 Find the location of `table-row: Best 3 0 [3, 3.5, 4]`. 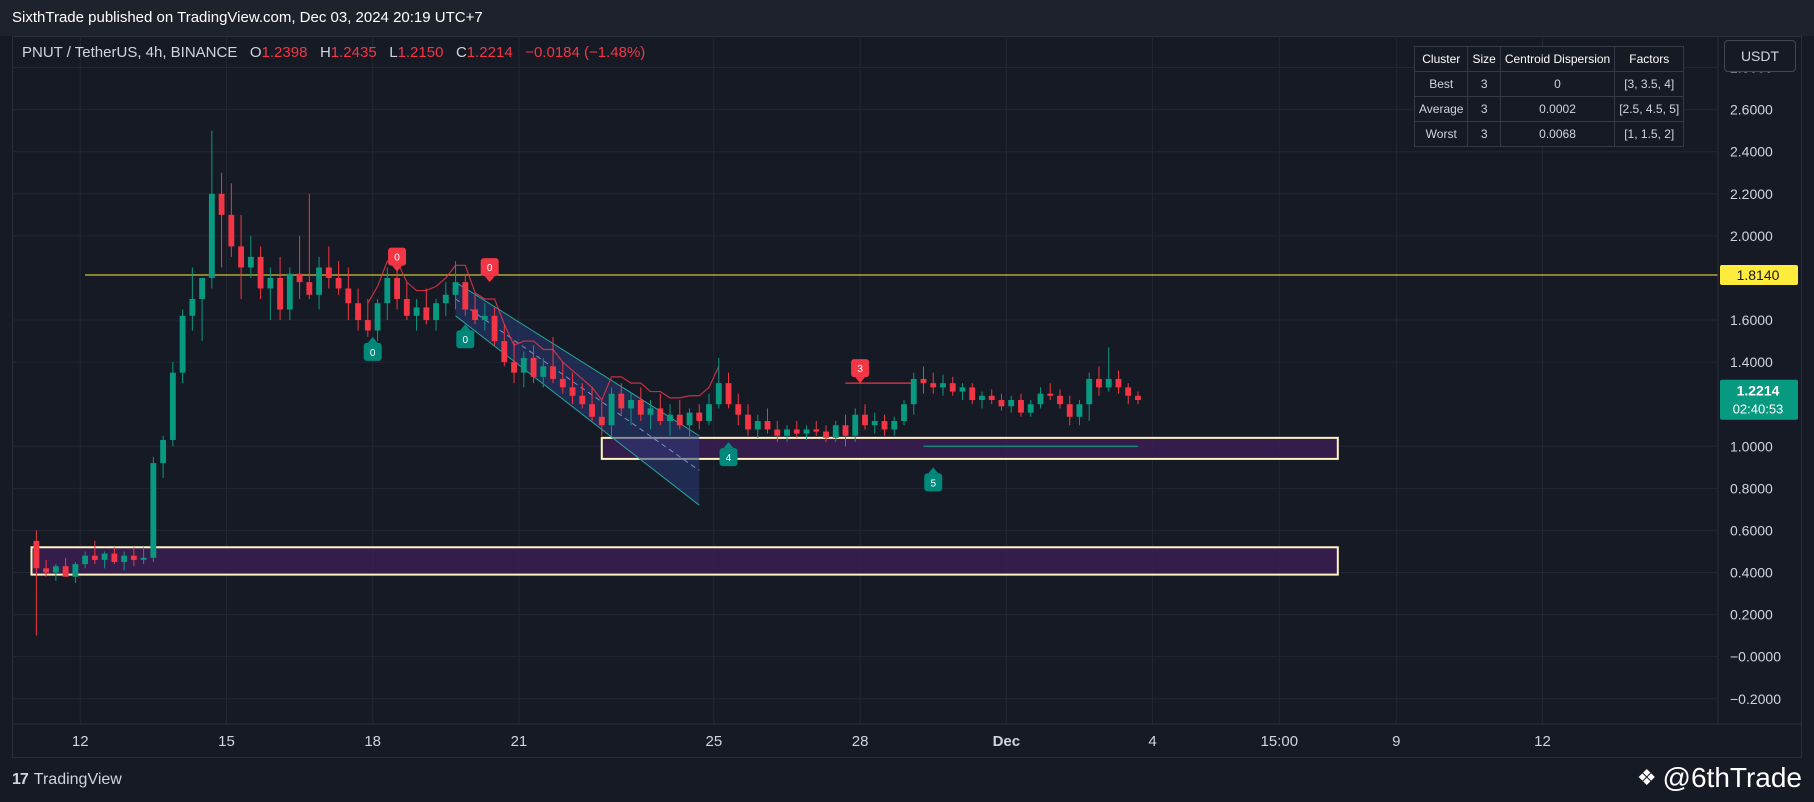

table-row: Best 3 0 [3, 3.5, 4] is located at coordinates (1549, 84).